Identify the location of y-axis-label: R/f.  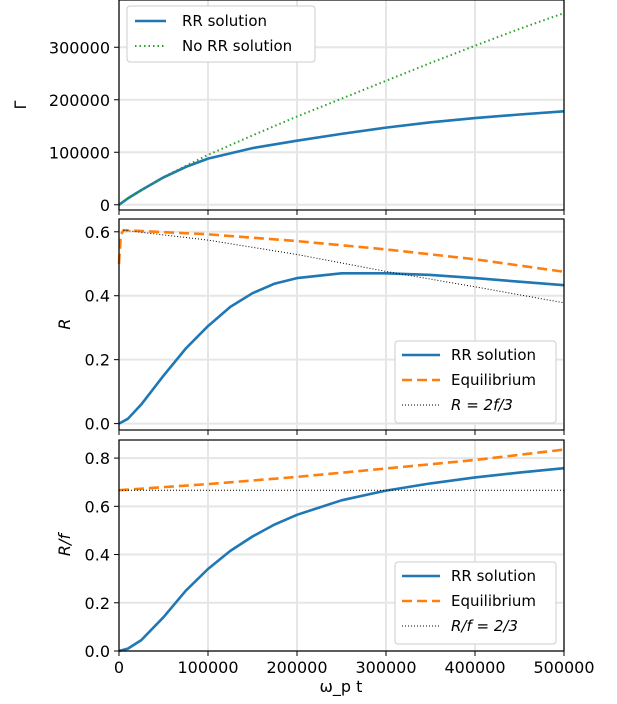
(64, 544).